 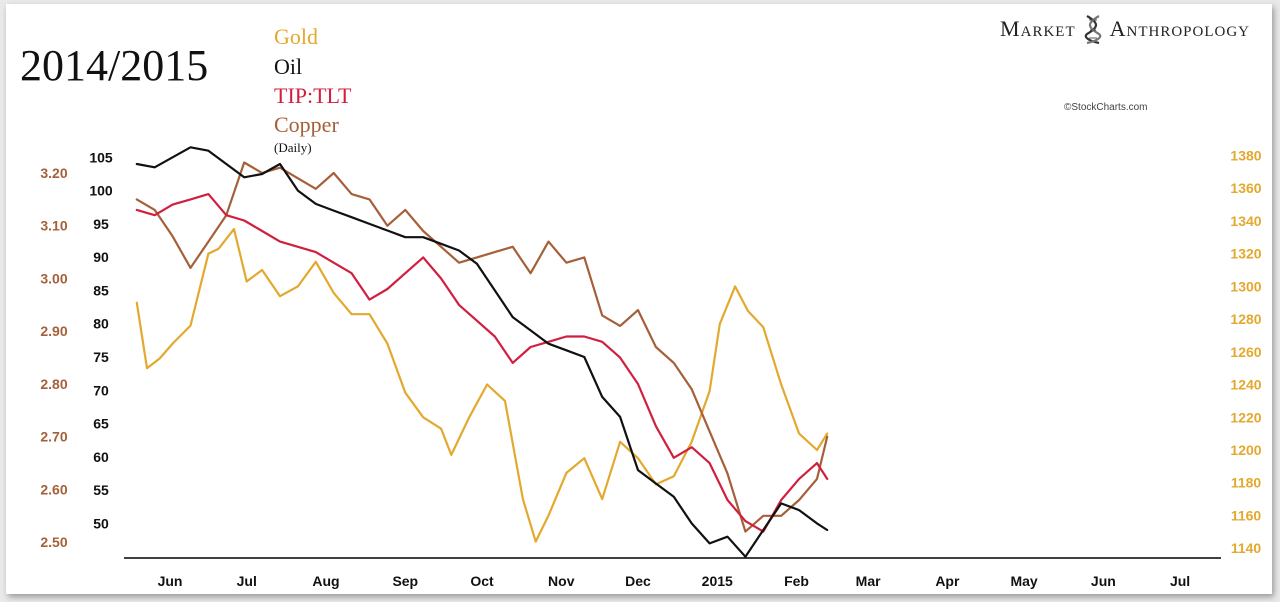 What do you see at coordinates (1106, 107) in the screenshot?
I see `stockcharts-credit: ©StockCharts.com` at bounding box center [1106, 107].